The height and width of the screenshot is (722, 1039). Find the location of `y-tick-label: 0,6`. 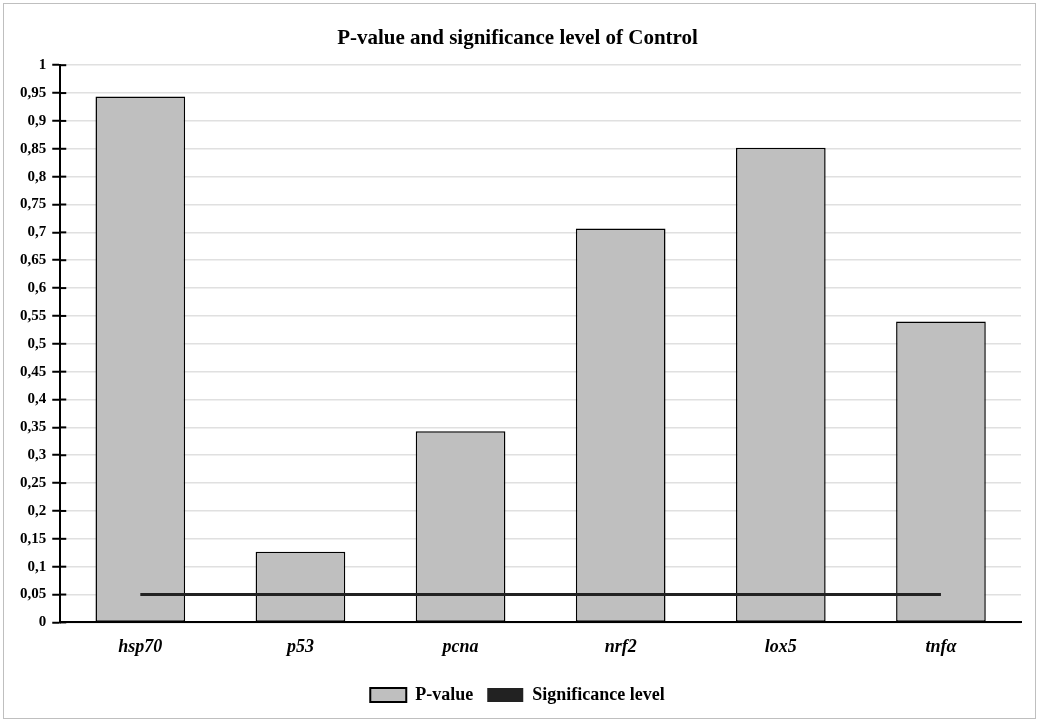

y-tick-label: 0,6 is located at coordinates (37, 286).